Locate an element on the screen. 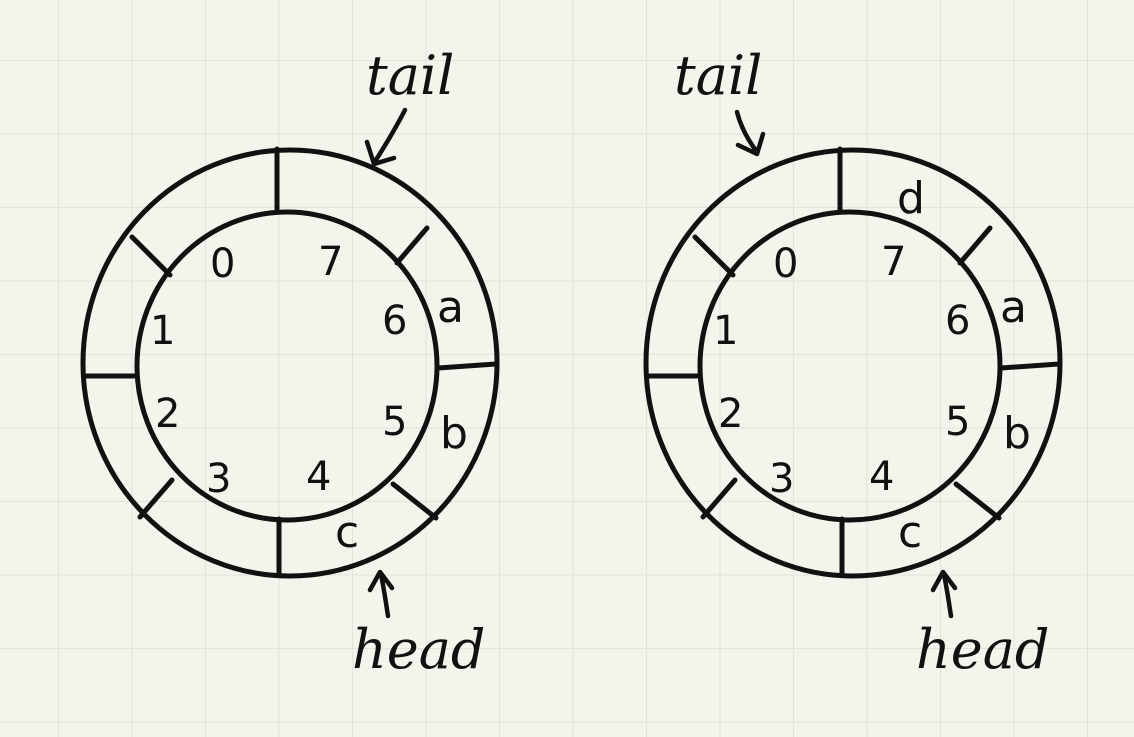  slot-value-7: d is located at coordinates (911, 198).